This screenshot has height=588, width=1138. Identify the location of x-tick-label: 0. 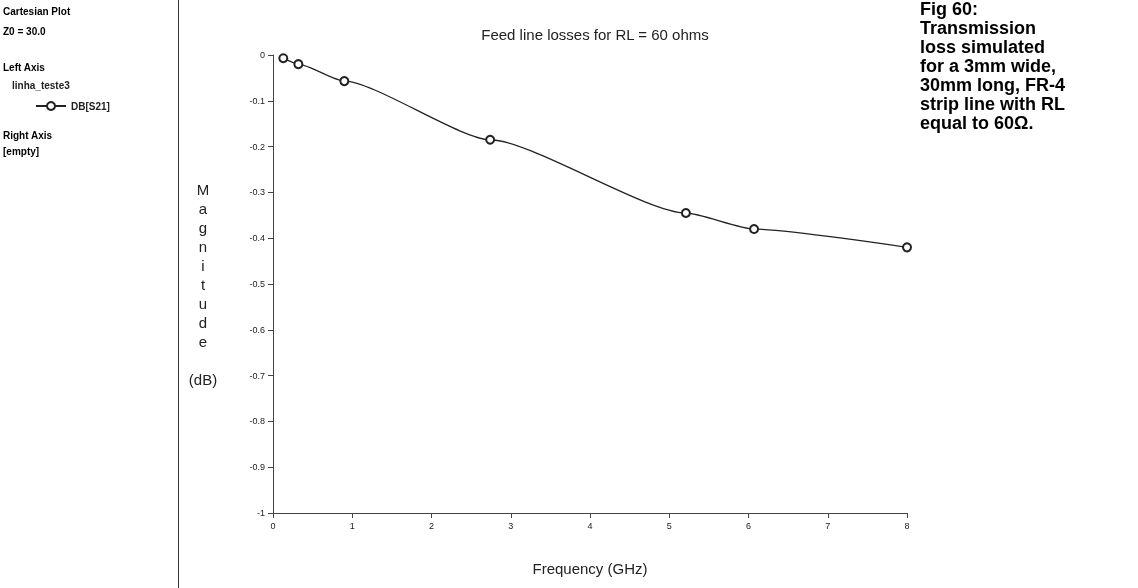
(273, 525).